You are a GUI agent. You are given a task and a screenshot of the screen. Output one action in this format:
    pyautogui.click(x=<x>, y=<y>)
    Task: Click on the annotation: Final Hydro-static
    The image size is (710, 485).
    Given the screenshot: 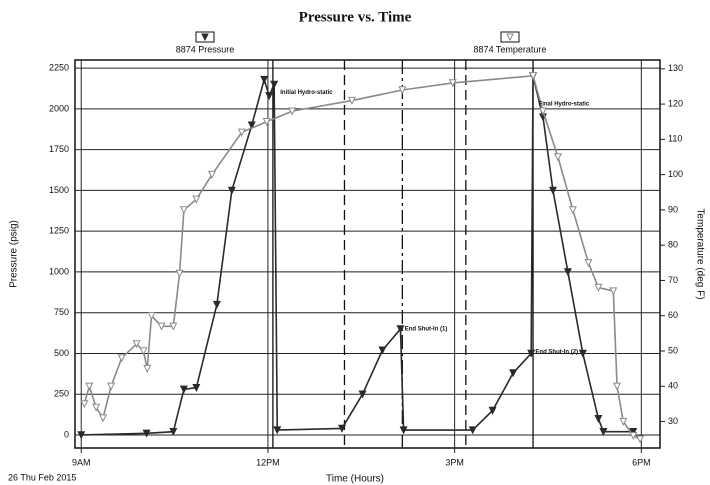 What is the action you would take?
    pyautogui.click(x=564, y=105)
    